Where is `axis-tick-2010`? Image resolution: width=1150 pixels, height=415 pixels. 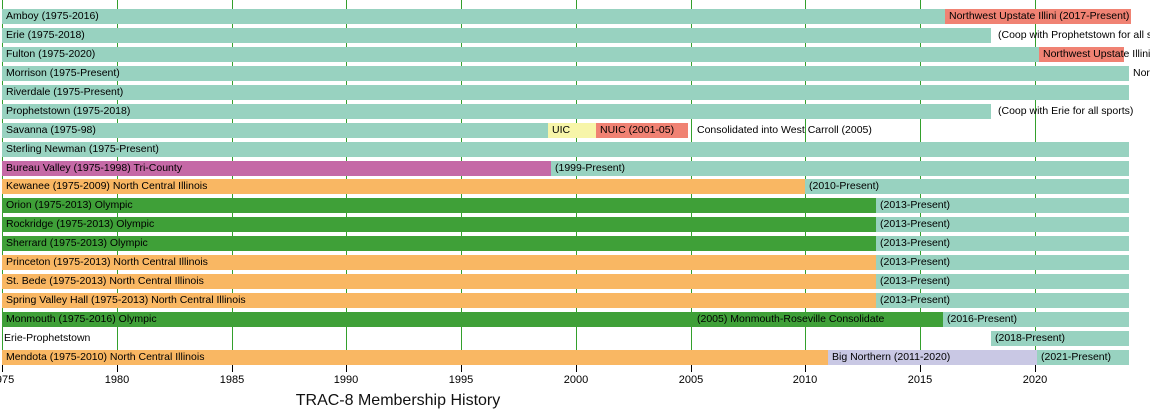
axis-tick-2010 is located at coordinates (805, 368).